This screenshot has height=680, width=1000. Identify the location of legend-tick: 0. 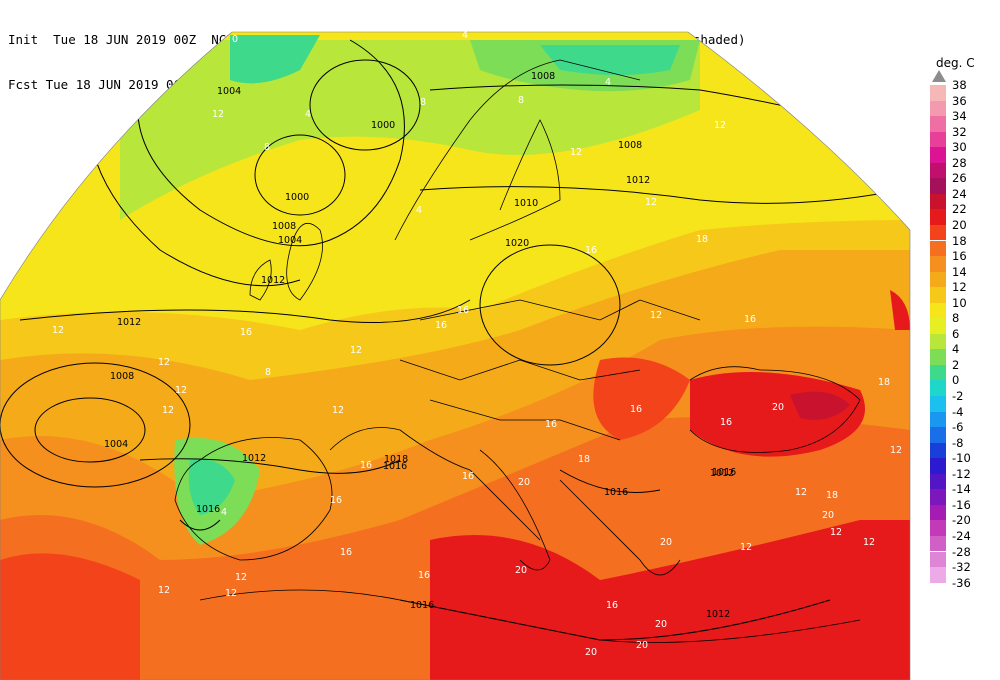
(956, 380).